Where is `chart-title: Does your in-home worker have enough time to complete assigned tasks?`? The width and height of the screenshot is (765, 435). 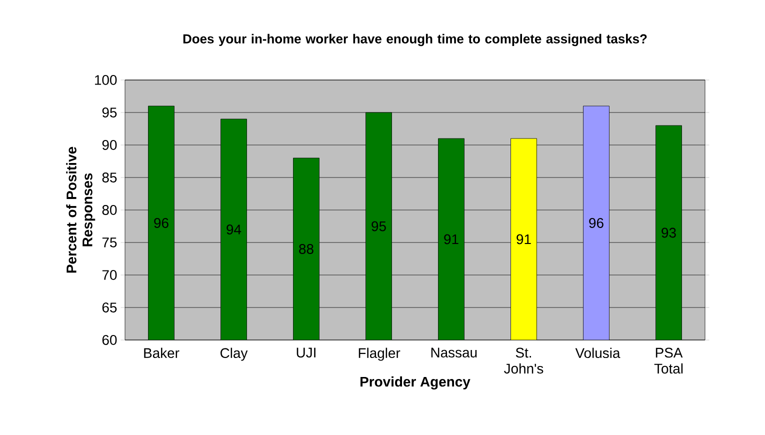 chart-title: Does your in-home worker have enough time to complete assigned tasks? is located at coordinates (415, 40).